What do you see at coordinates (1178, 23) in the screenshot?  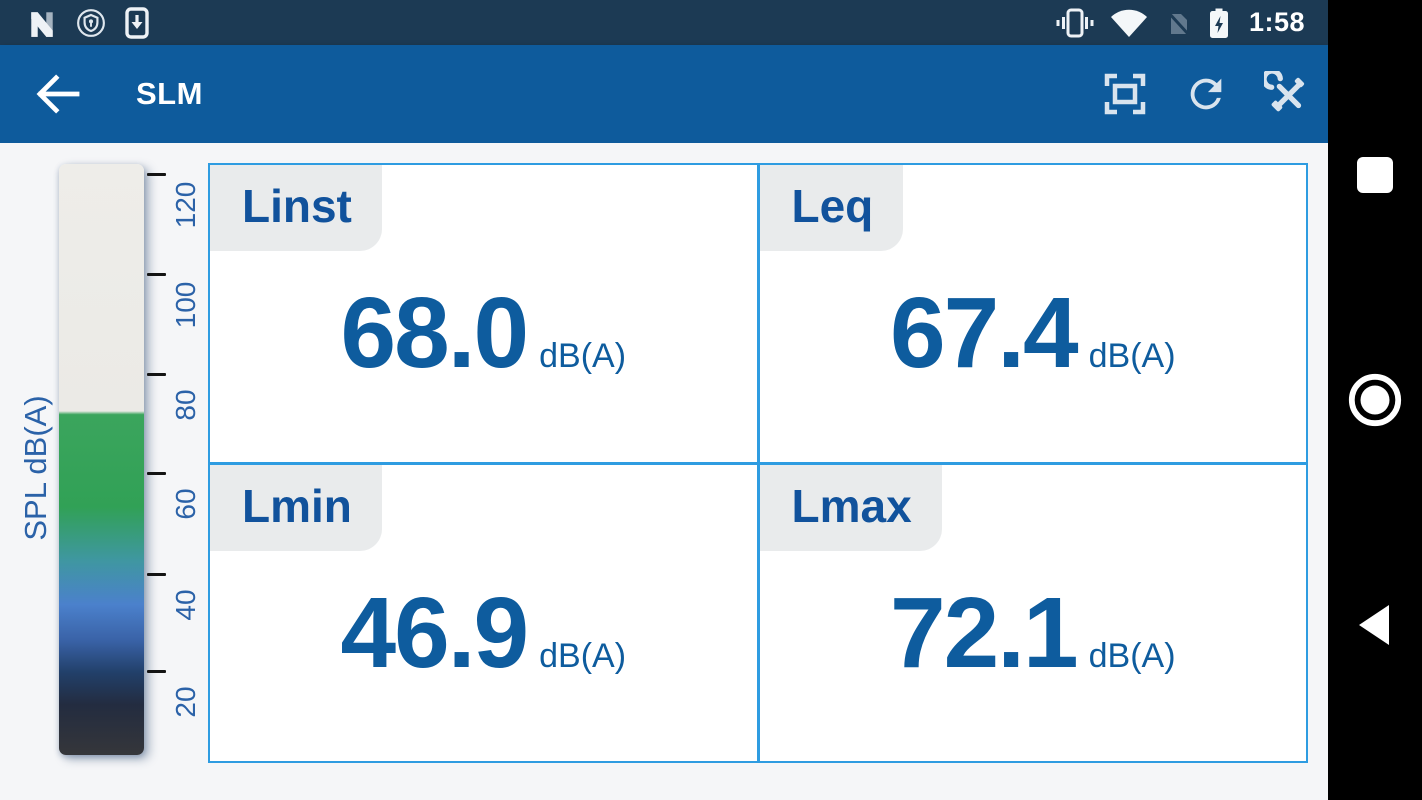 I see `no-sim-icon` at bounding box center [1178, 23].